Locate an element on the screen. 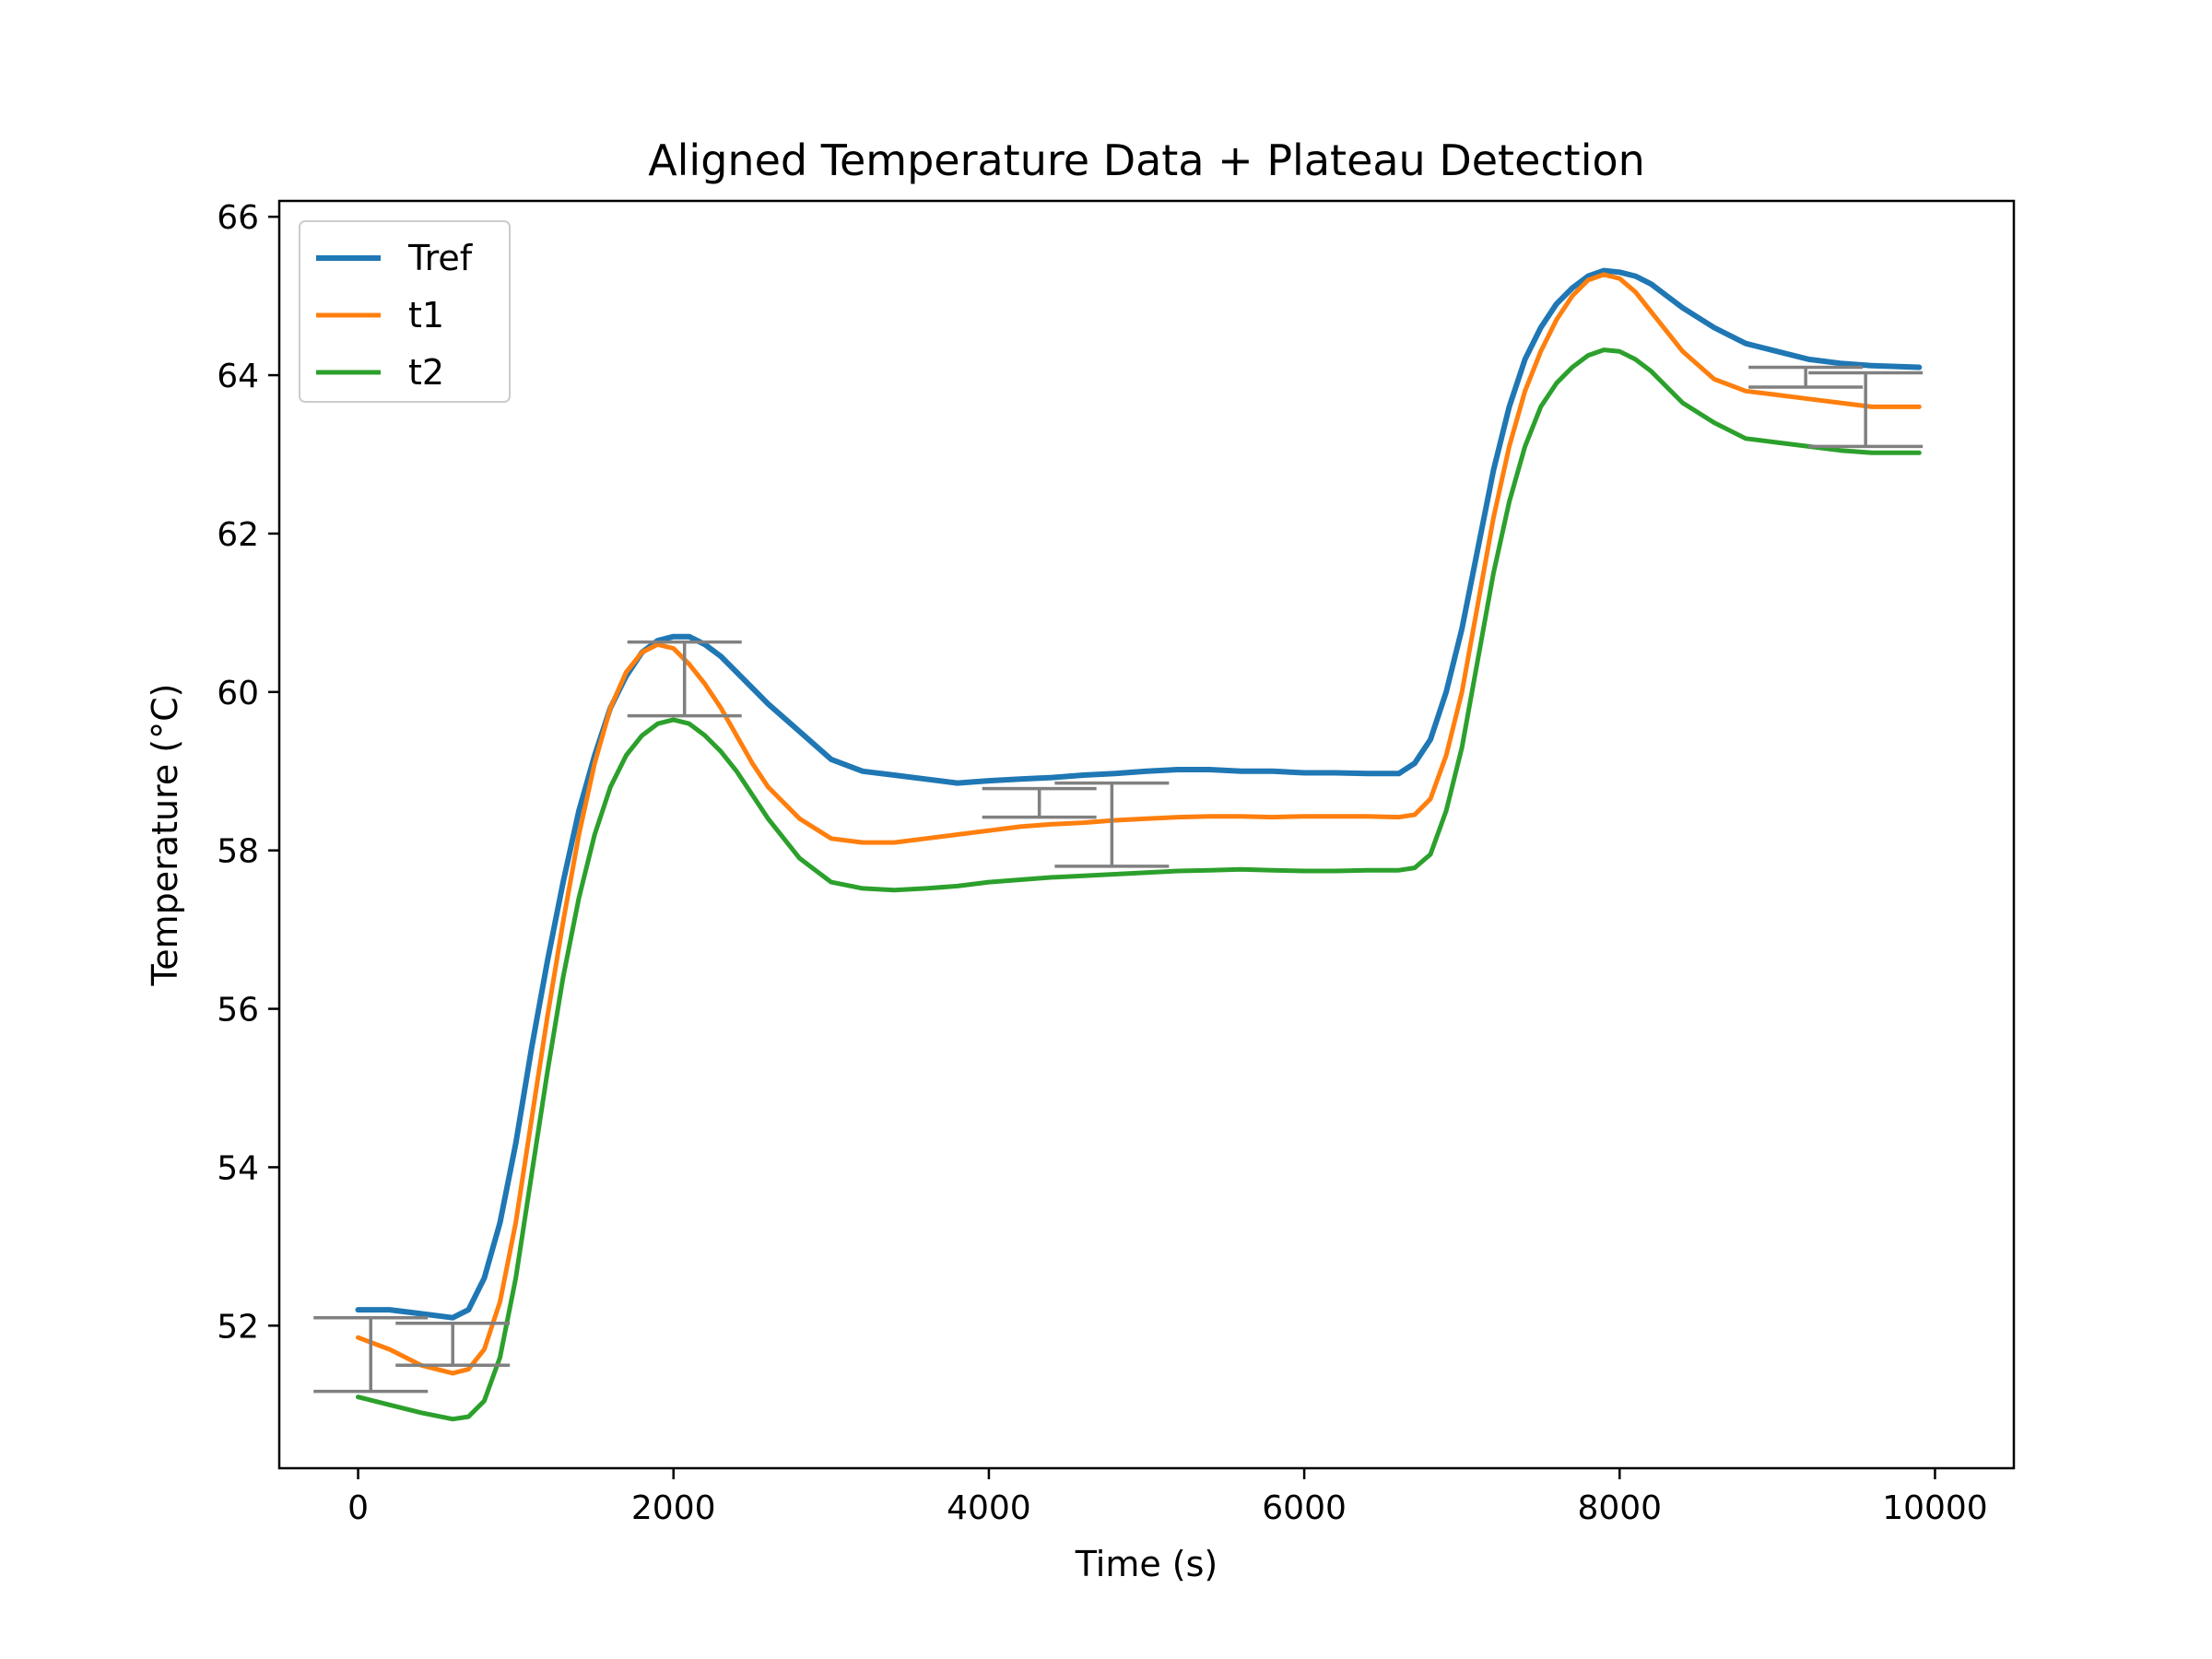  x-axis-label: Time (s) is located at coordinates (1146, 1564).